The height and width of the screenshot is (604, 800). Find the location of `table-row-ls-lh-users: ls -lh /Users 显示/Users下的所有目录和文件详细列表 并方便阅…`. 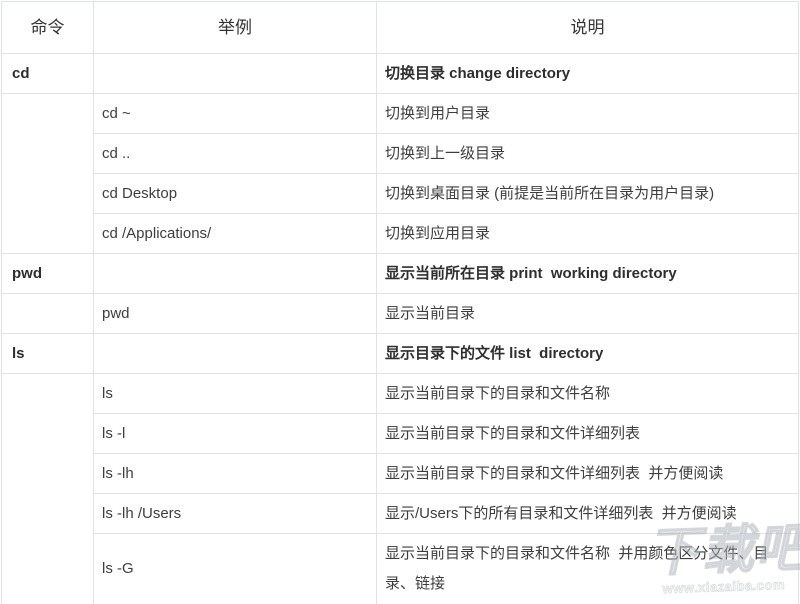

table-row-ls-lh-users: ls -lh /Users 显示/Users下的所有目录和文件详细列表 并方便阅… is located at coordinates (400, 513).